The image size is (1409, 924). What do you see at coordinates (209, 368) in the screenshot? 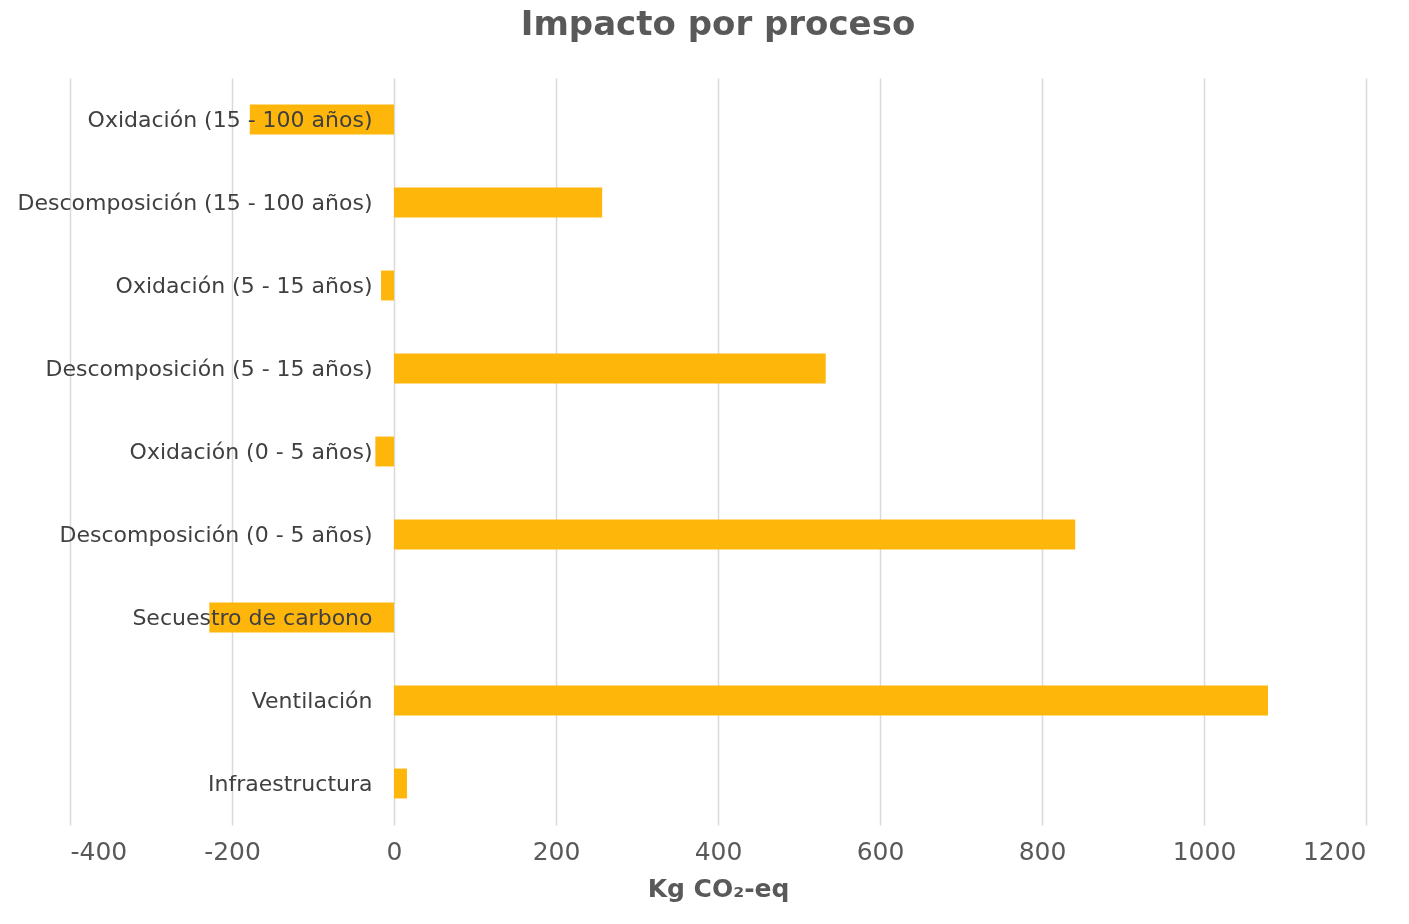
I see `y-tick-label: Descomposición (5 - 15 años)` at bounding box center [209, 368].